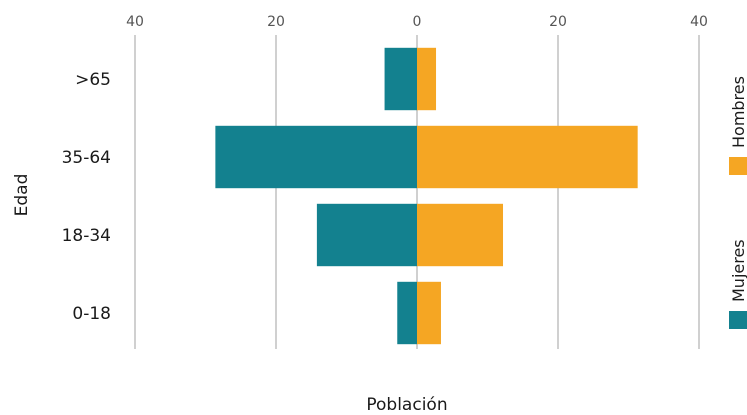  What do you see at coordinates (93, 80) in the screenshot?
I see `y-category-label: >65` at bounding box center [93, 80].